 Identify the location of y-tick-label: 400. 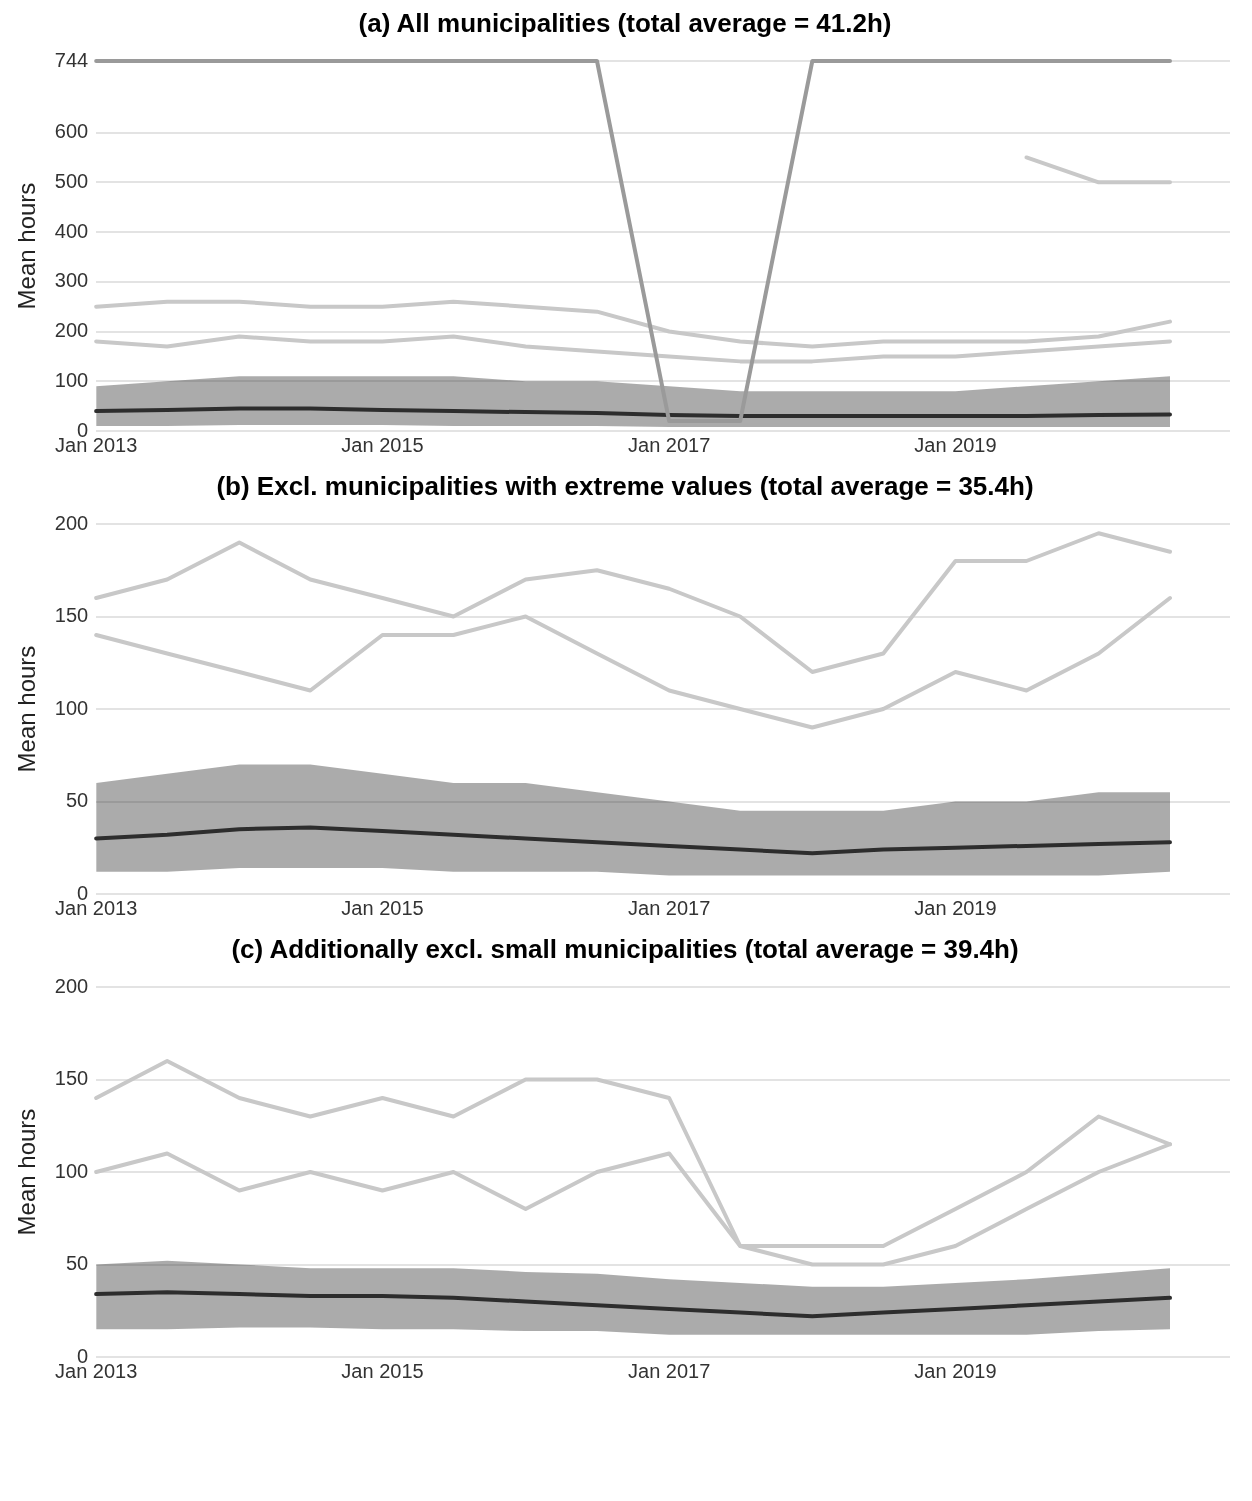
(71, 230).